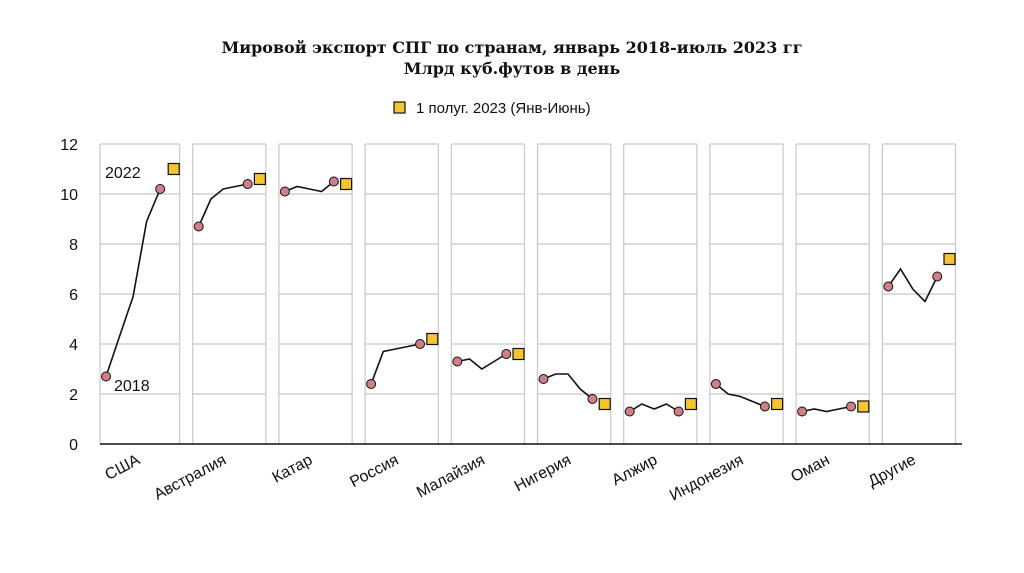 The width and height of the screenshot is (1024, 573). What do you see at coordinates (451, 477) in the screenshot?
I see `category-label: Малайзия` at bounding box center [451, 477].